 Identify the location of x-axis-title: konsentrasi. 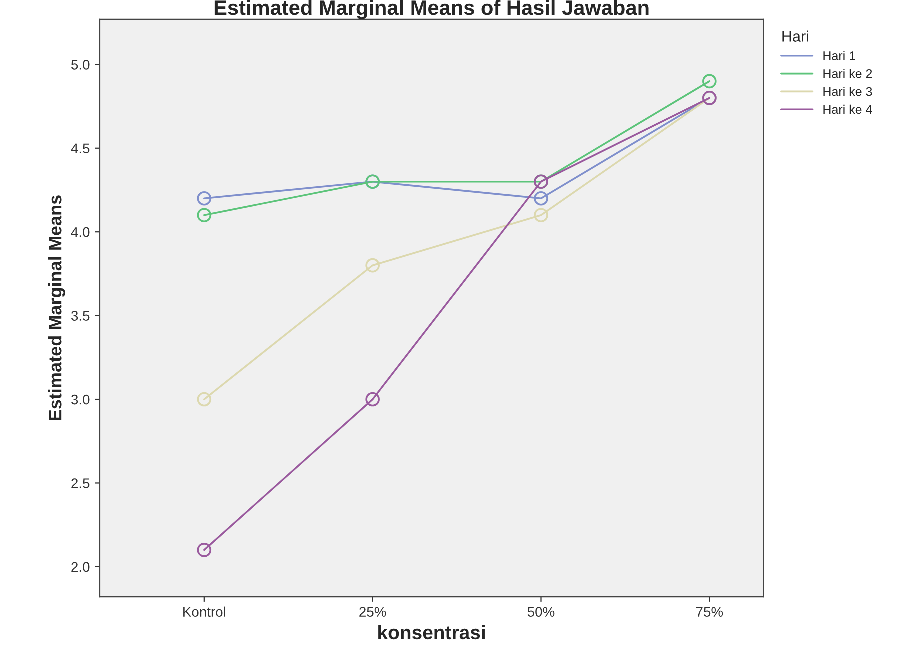
(431, 632).